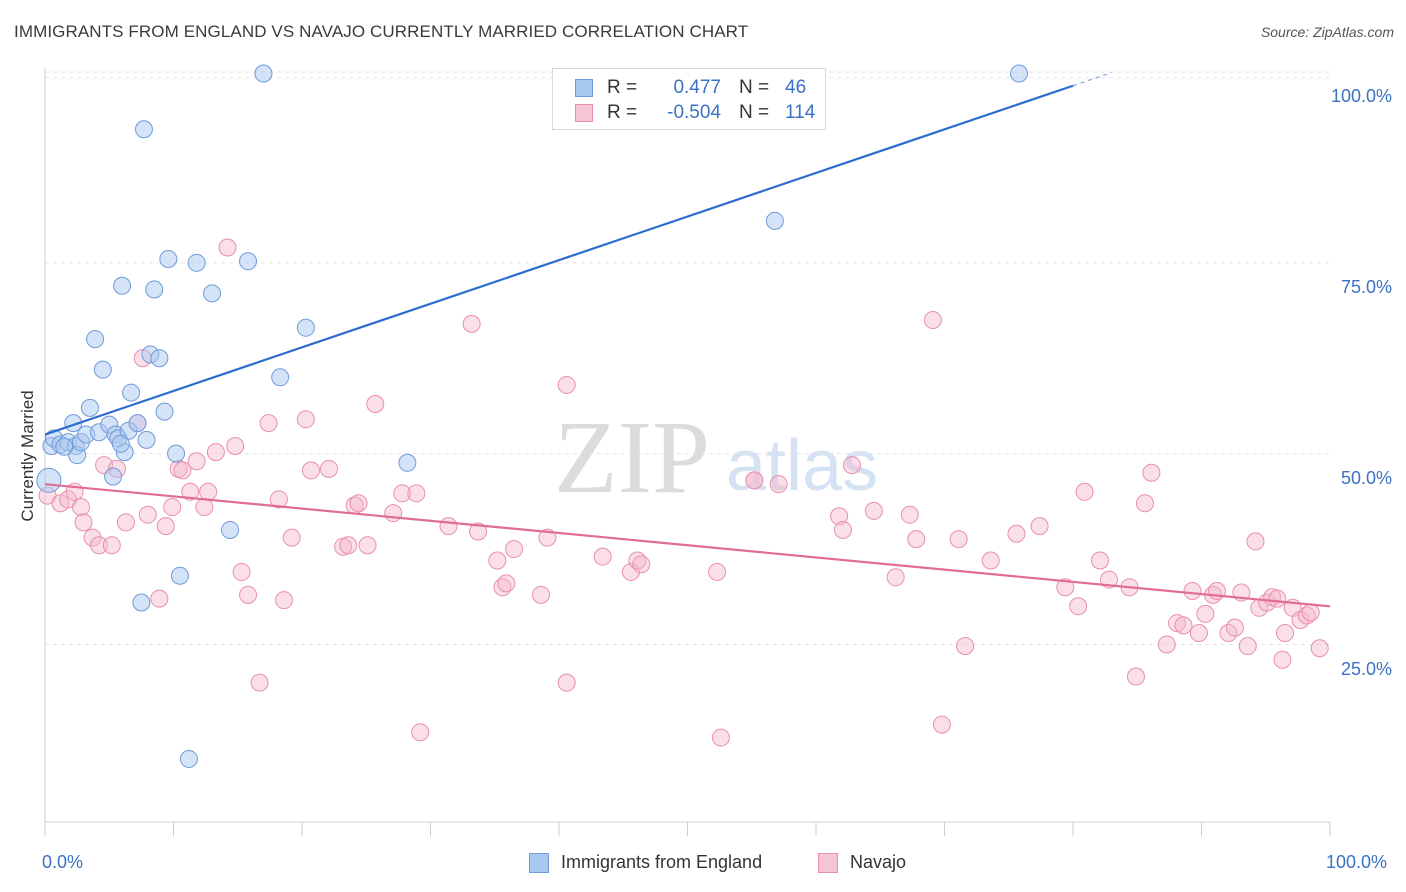  I want to click on r-value: 0.477, so click(697, 87).